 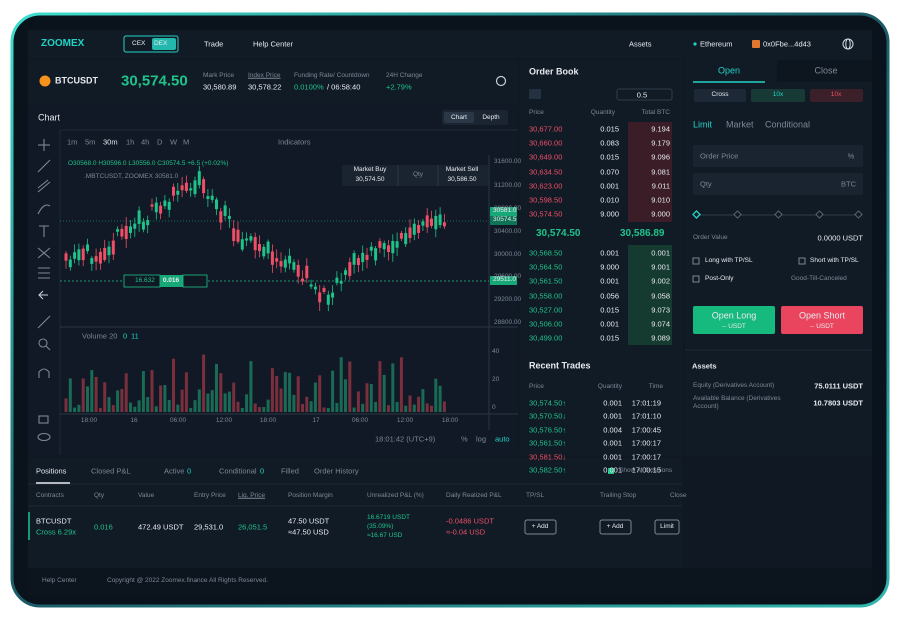 What do you see at coordinates (788, 124) in the screenshot?
I see `order-types: Conditional` at bounding box center [788, 124].